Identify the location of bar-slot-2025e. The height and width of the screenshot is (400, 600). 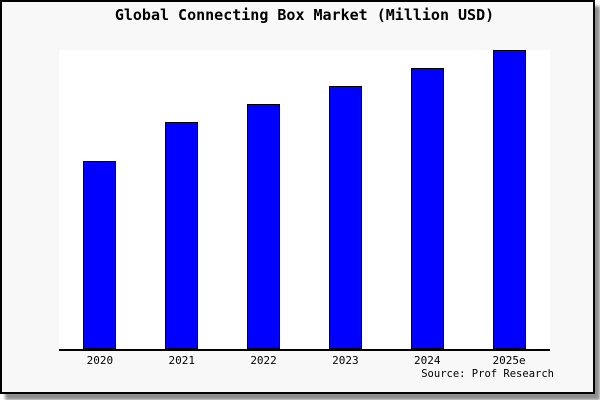
(509, 199).